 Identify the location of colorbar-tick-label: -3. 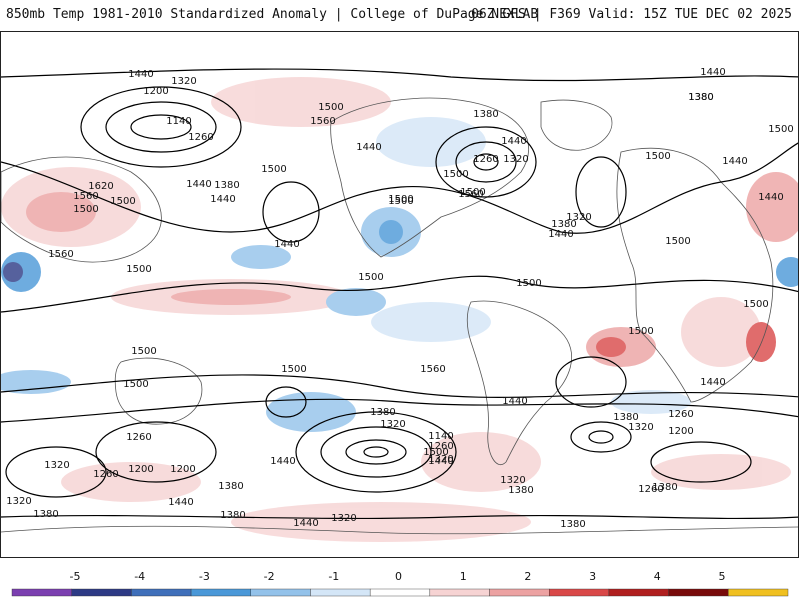
(204, 576).